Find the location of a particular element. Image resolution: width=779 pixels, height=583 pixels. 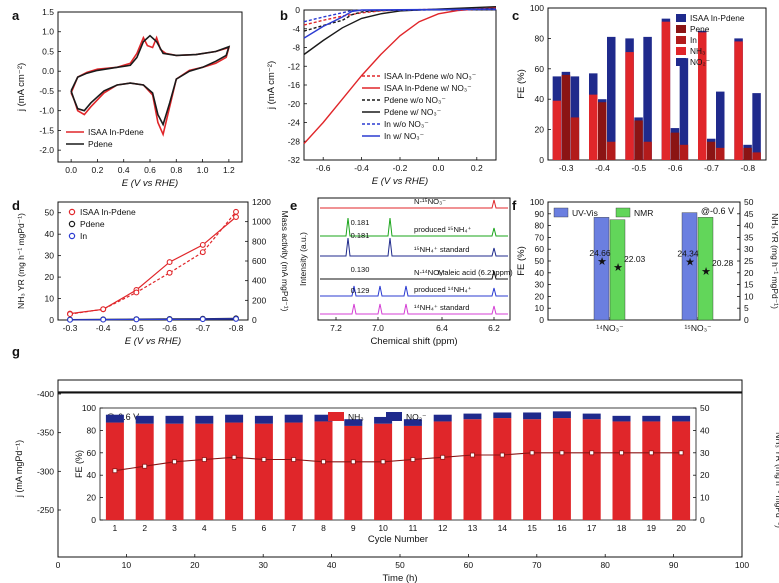

panel-g-inset-xtick-label: 15 is located at coordinates (532, 528).